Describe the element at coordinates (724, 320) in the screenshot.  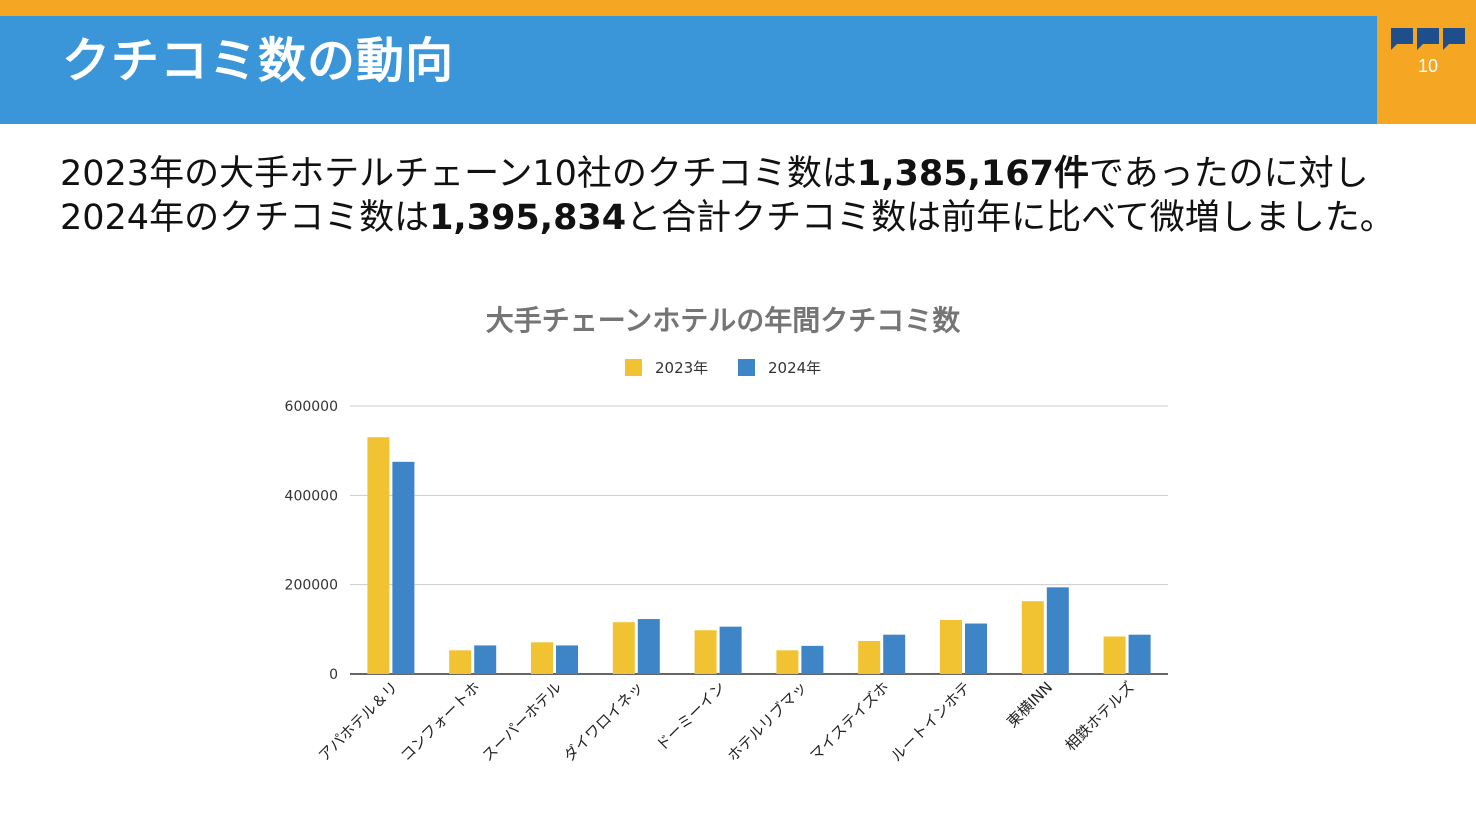
I see `chart-title: 大手チェーンホテルの年間クチコミ数` at that location.